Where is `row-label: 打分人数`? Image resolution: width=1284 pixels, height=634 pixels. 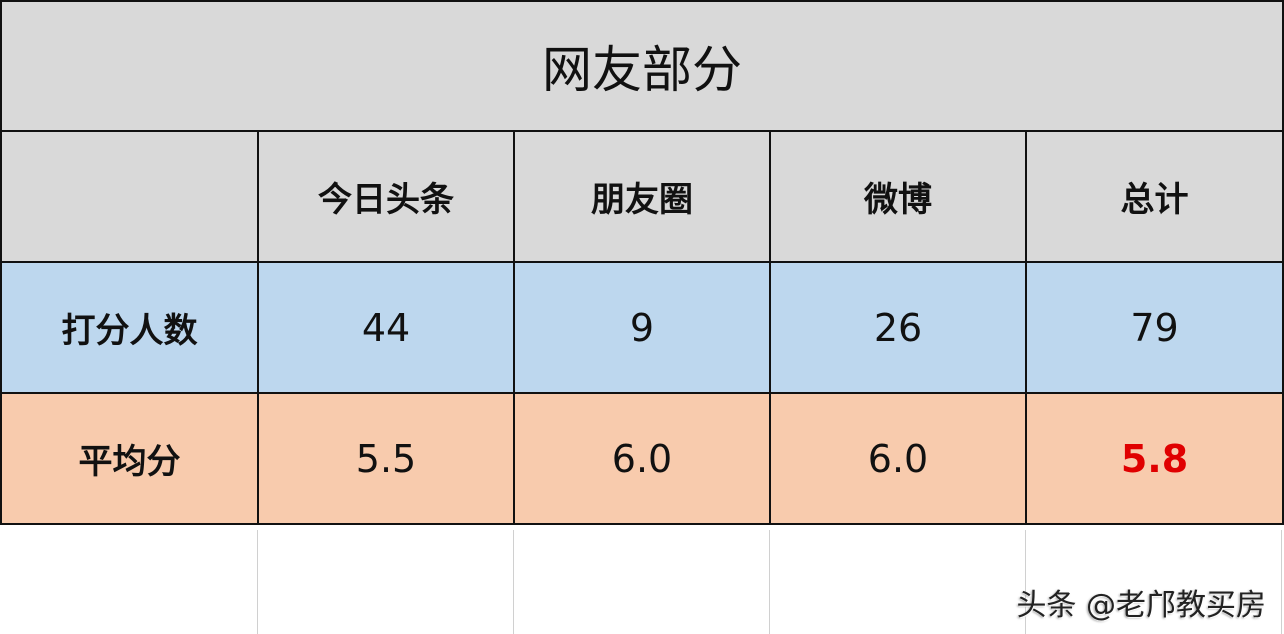 row-label: 打分人数 is located at coordinates (129, 327).